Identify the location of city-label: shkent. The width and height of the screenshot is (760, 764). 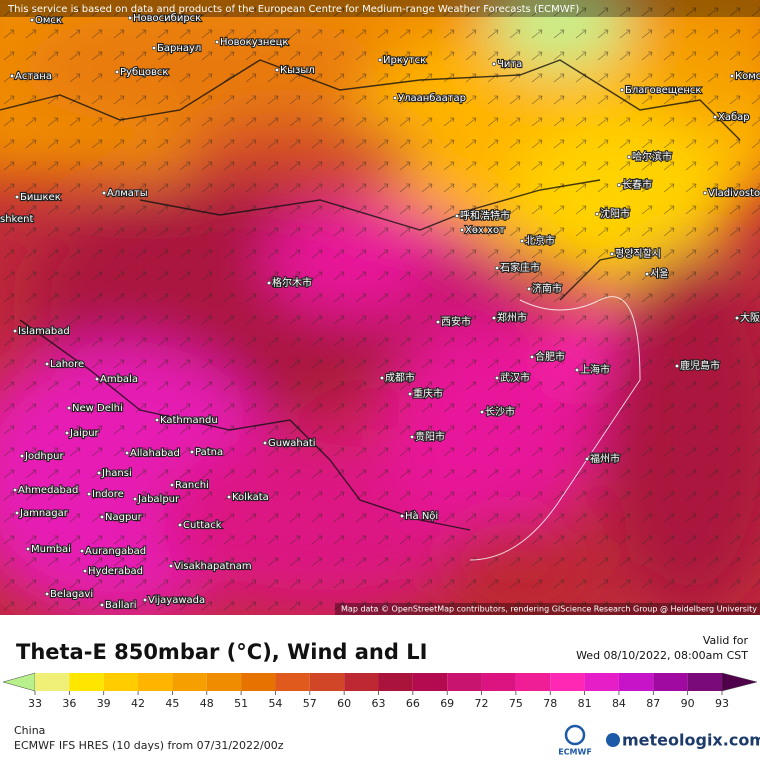
(16, 219).